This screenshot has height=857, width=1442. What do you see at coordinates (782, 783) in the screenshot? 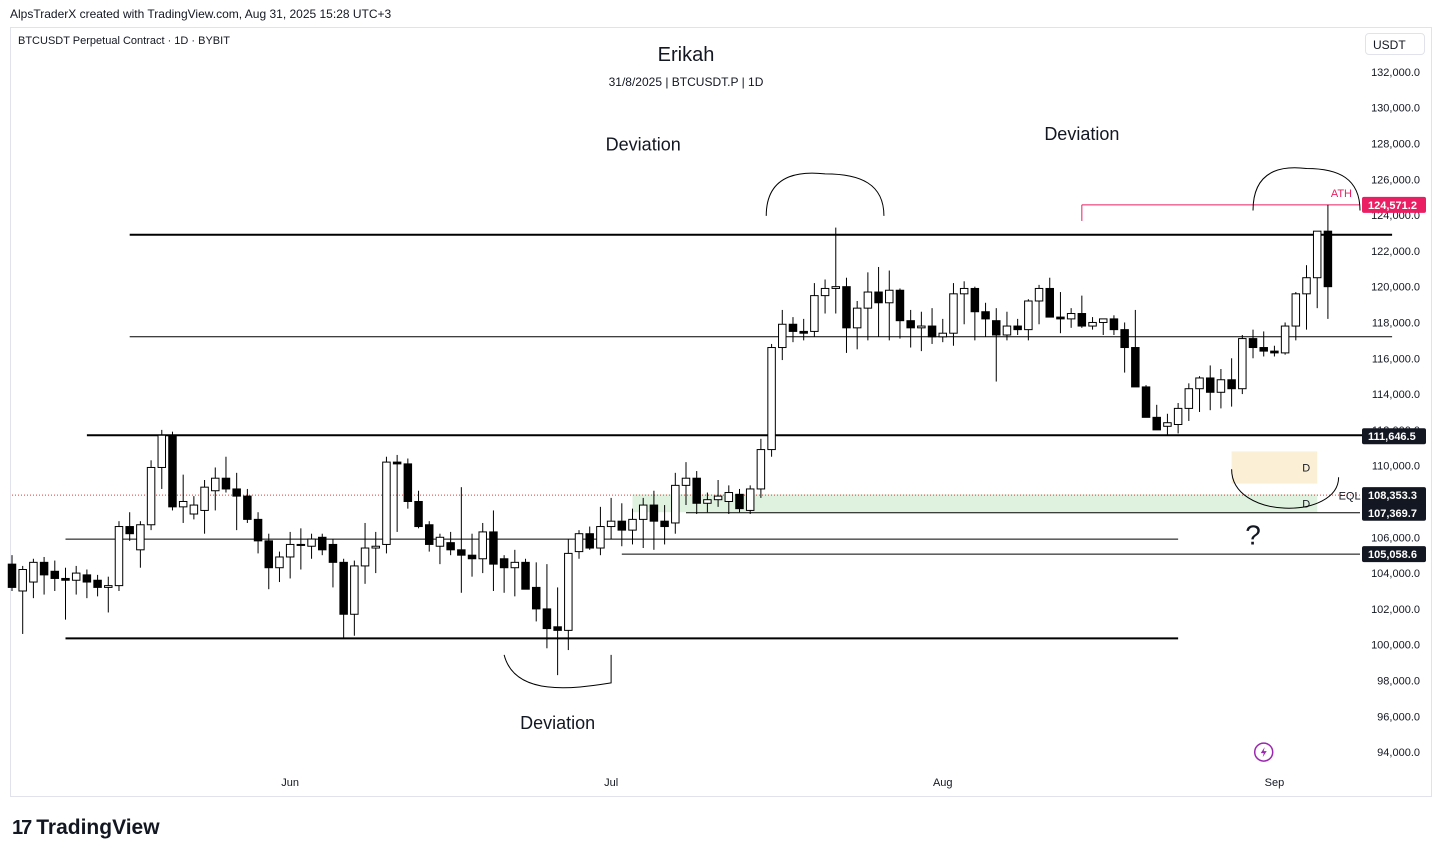
I see `time-axis: Jun Jul Aug Sep` at bounding box center [782, 783].